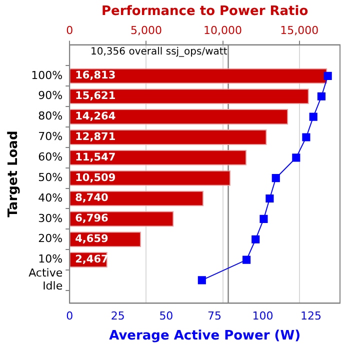 The image size is (348, 348). What do you see at coordinates (95, 136) in the screenshot?
I see `data-label: 12,871` at bounding box center [95, 136].